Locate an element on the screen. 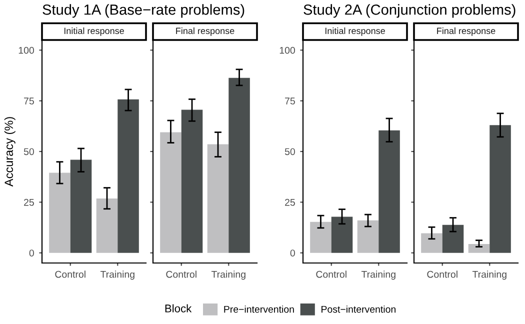 This screenshot has width=525, height=324. legend-title: Block is located at coordinates (178, 308).